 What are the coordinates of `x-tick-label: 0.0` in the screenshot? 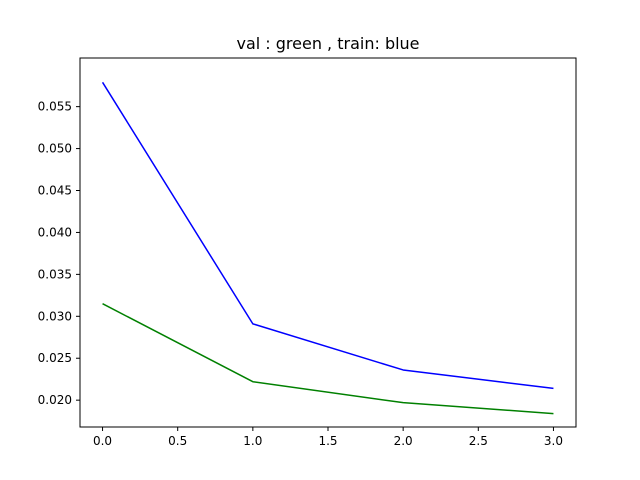 It's located at (102, 441).